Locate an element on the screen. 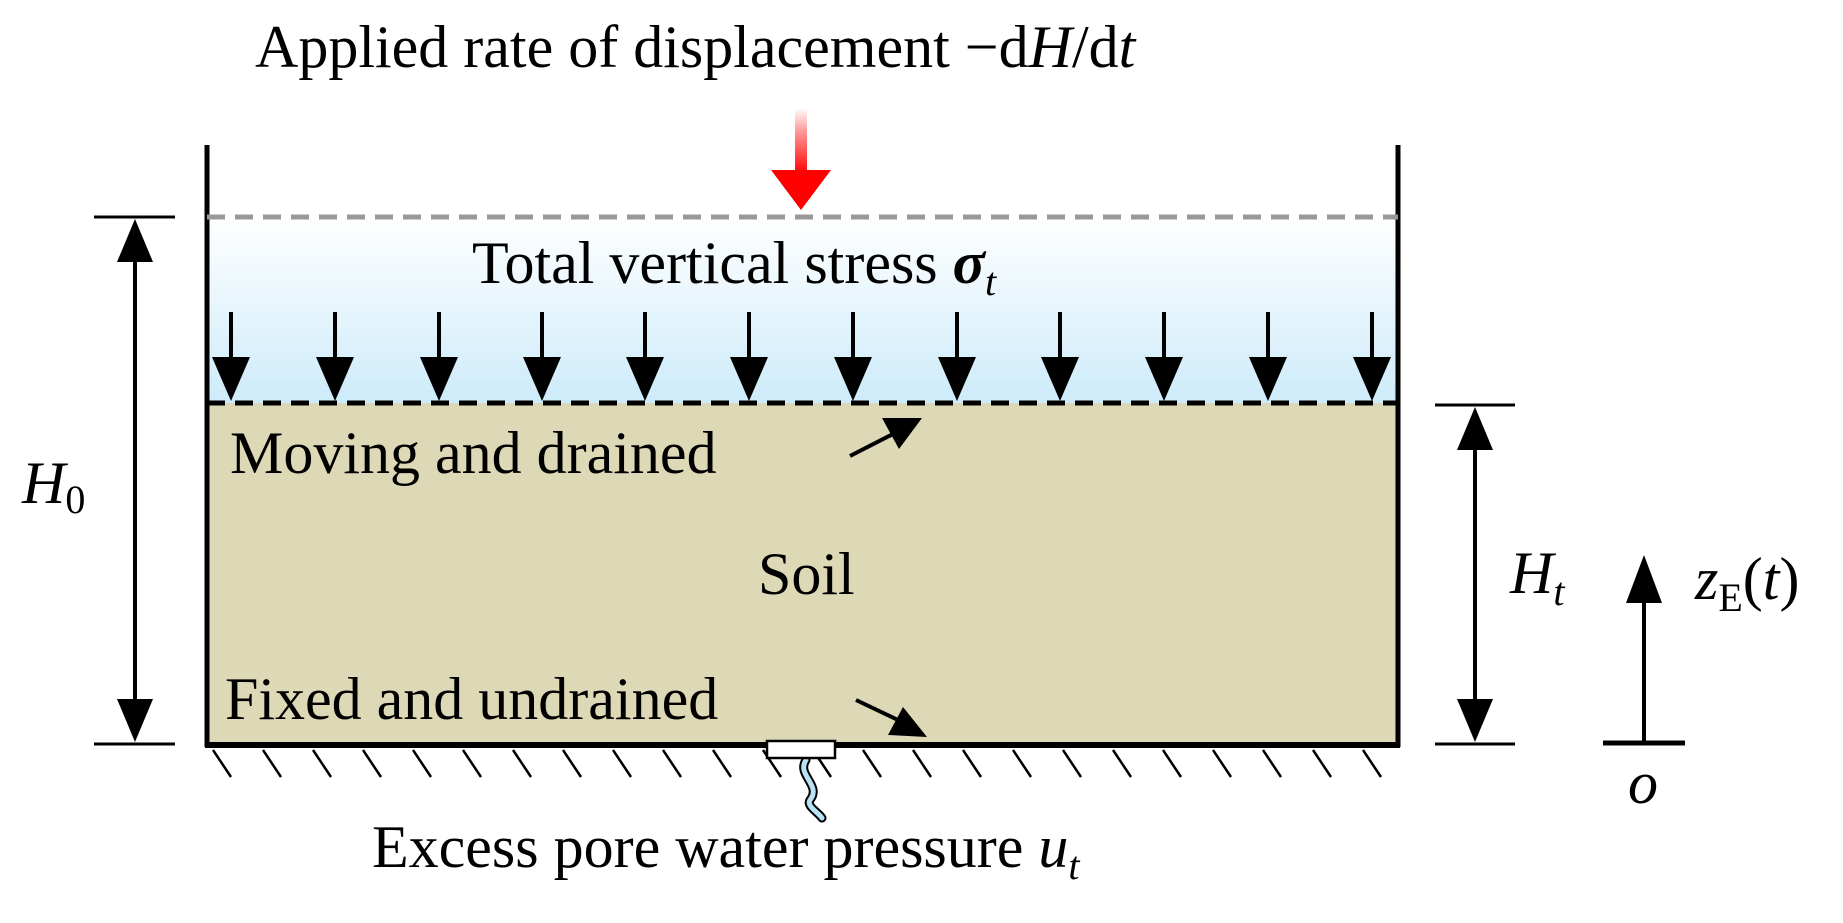  h0-dimension is located at coordinates (134, 480).